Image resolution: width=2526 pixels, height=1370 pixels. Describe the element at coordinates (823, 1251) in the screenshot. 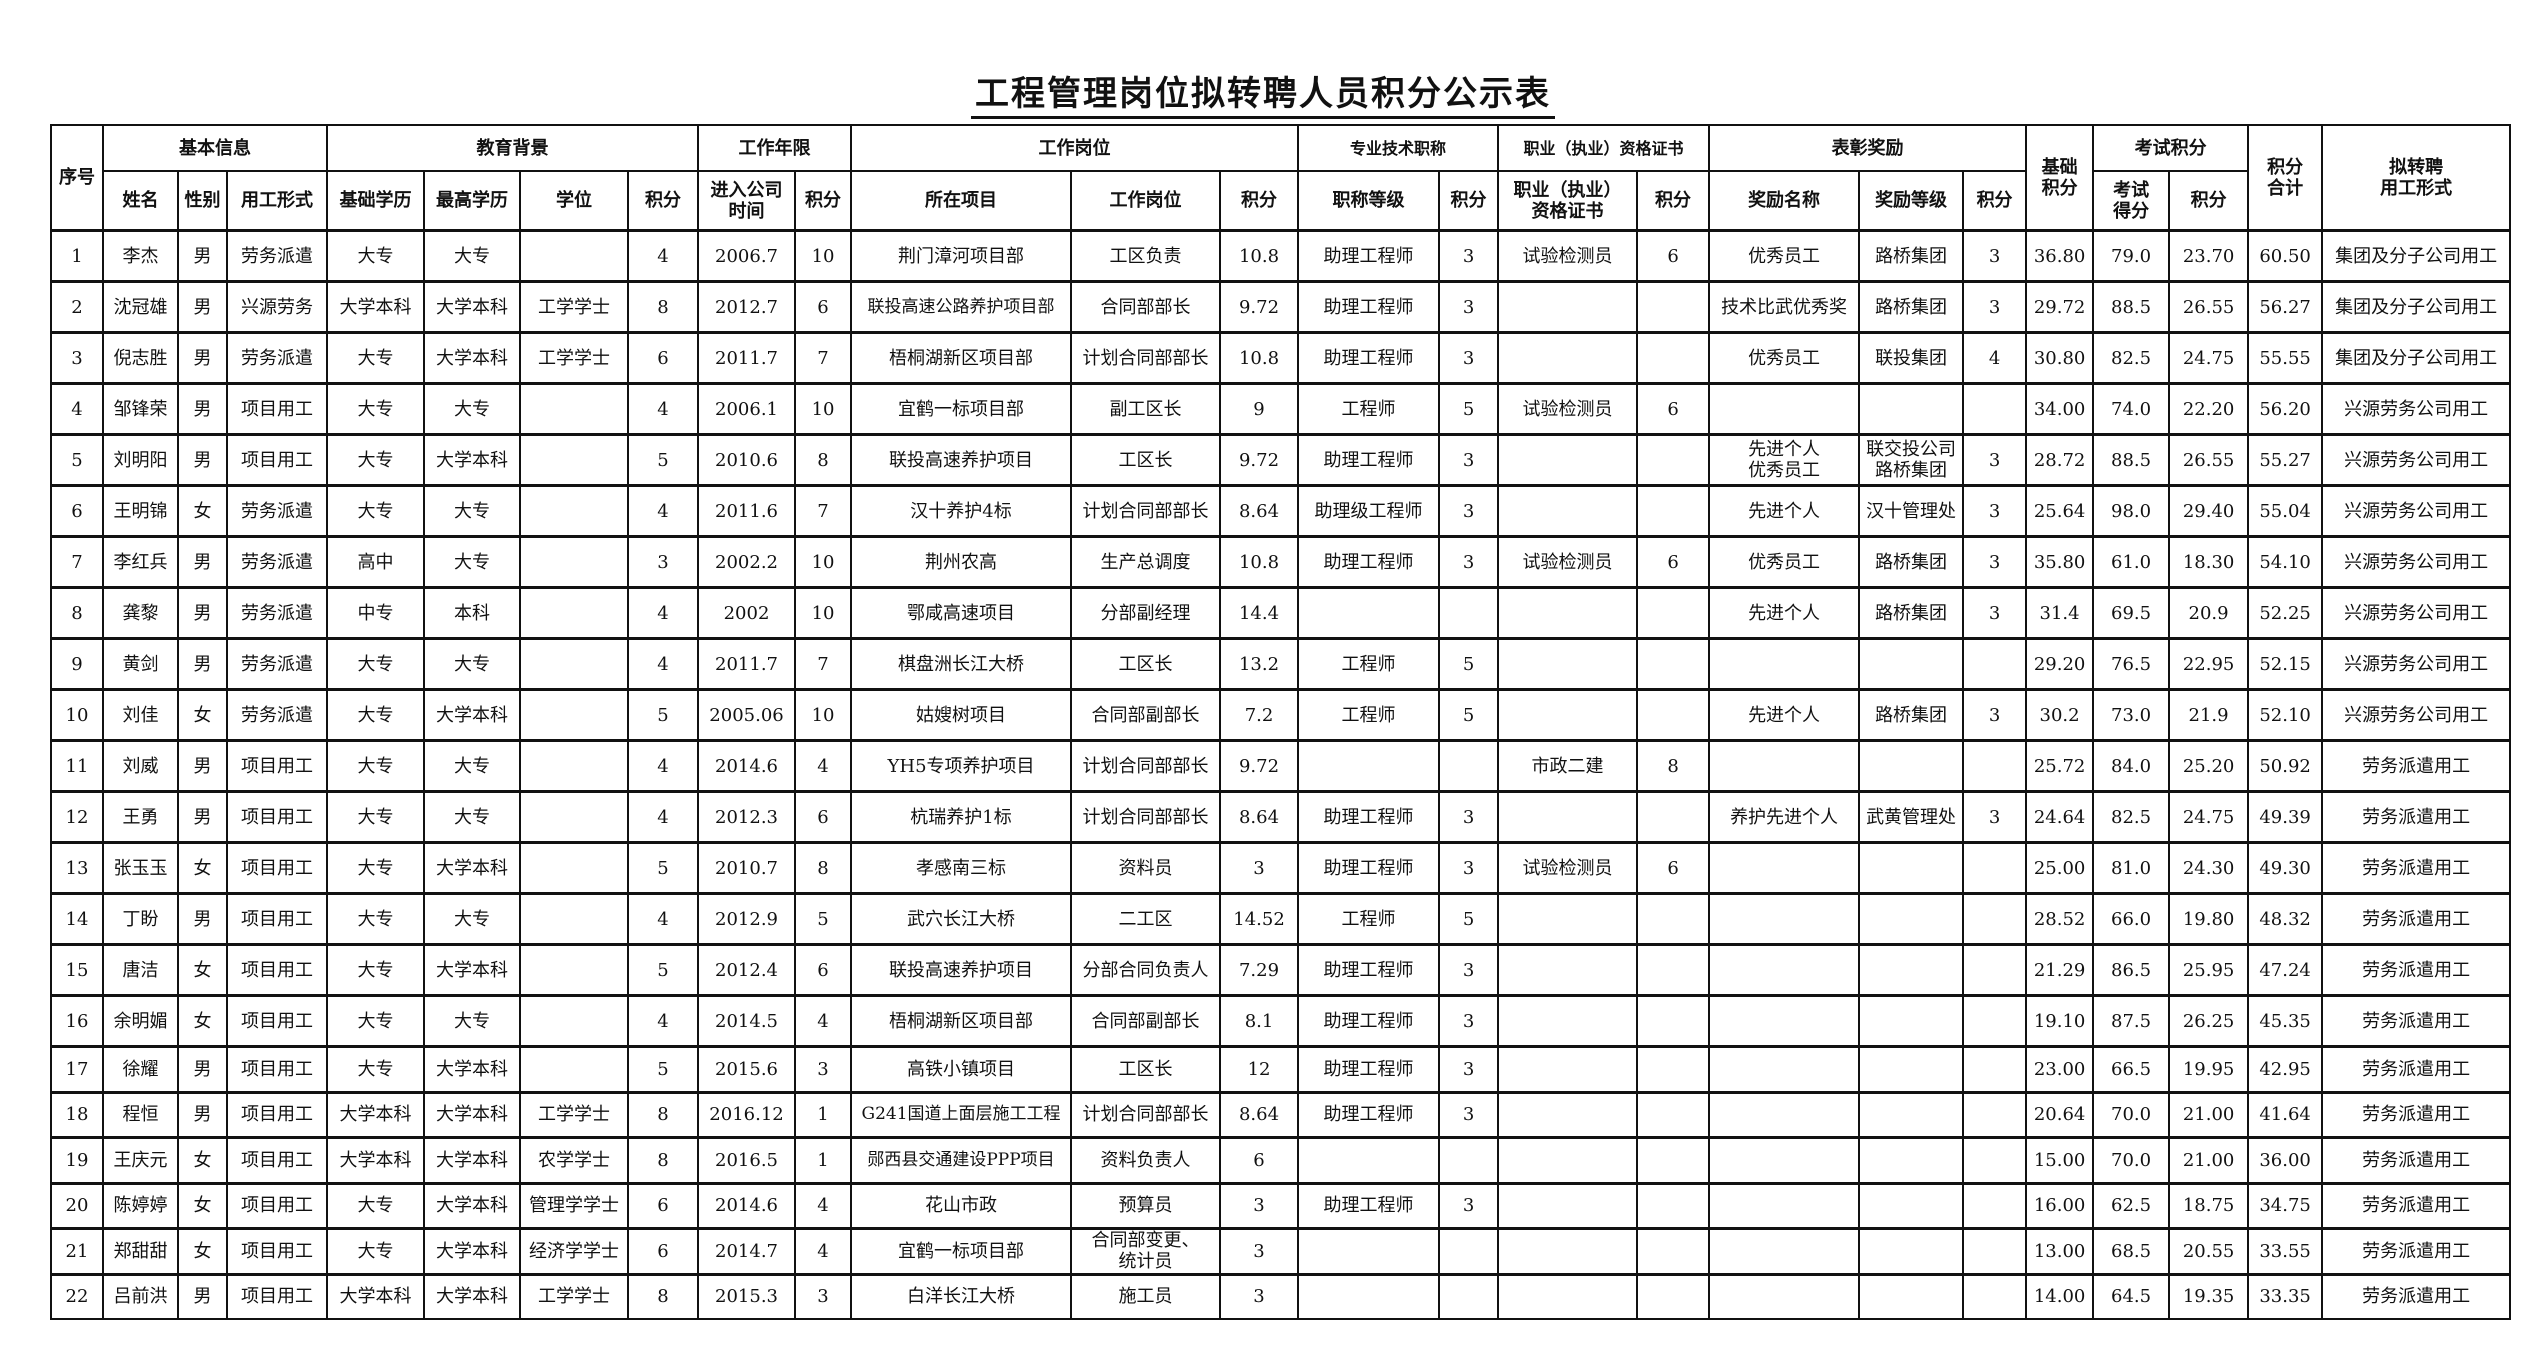

I see `cell-years-score: 4` at that location.